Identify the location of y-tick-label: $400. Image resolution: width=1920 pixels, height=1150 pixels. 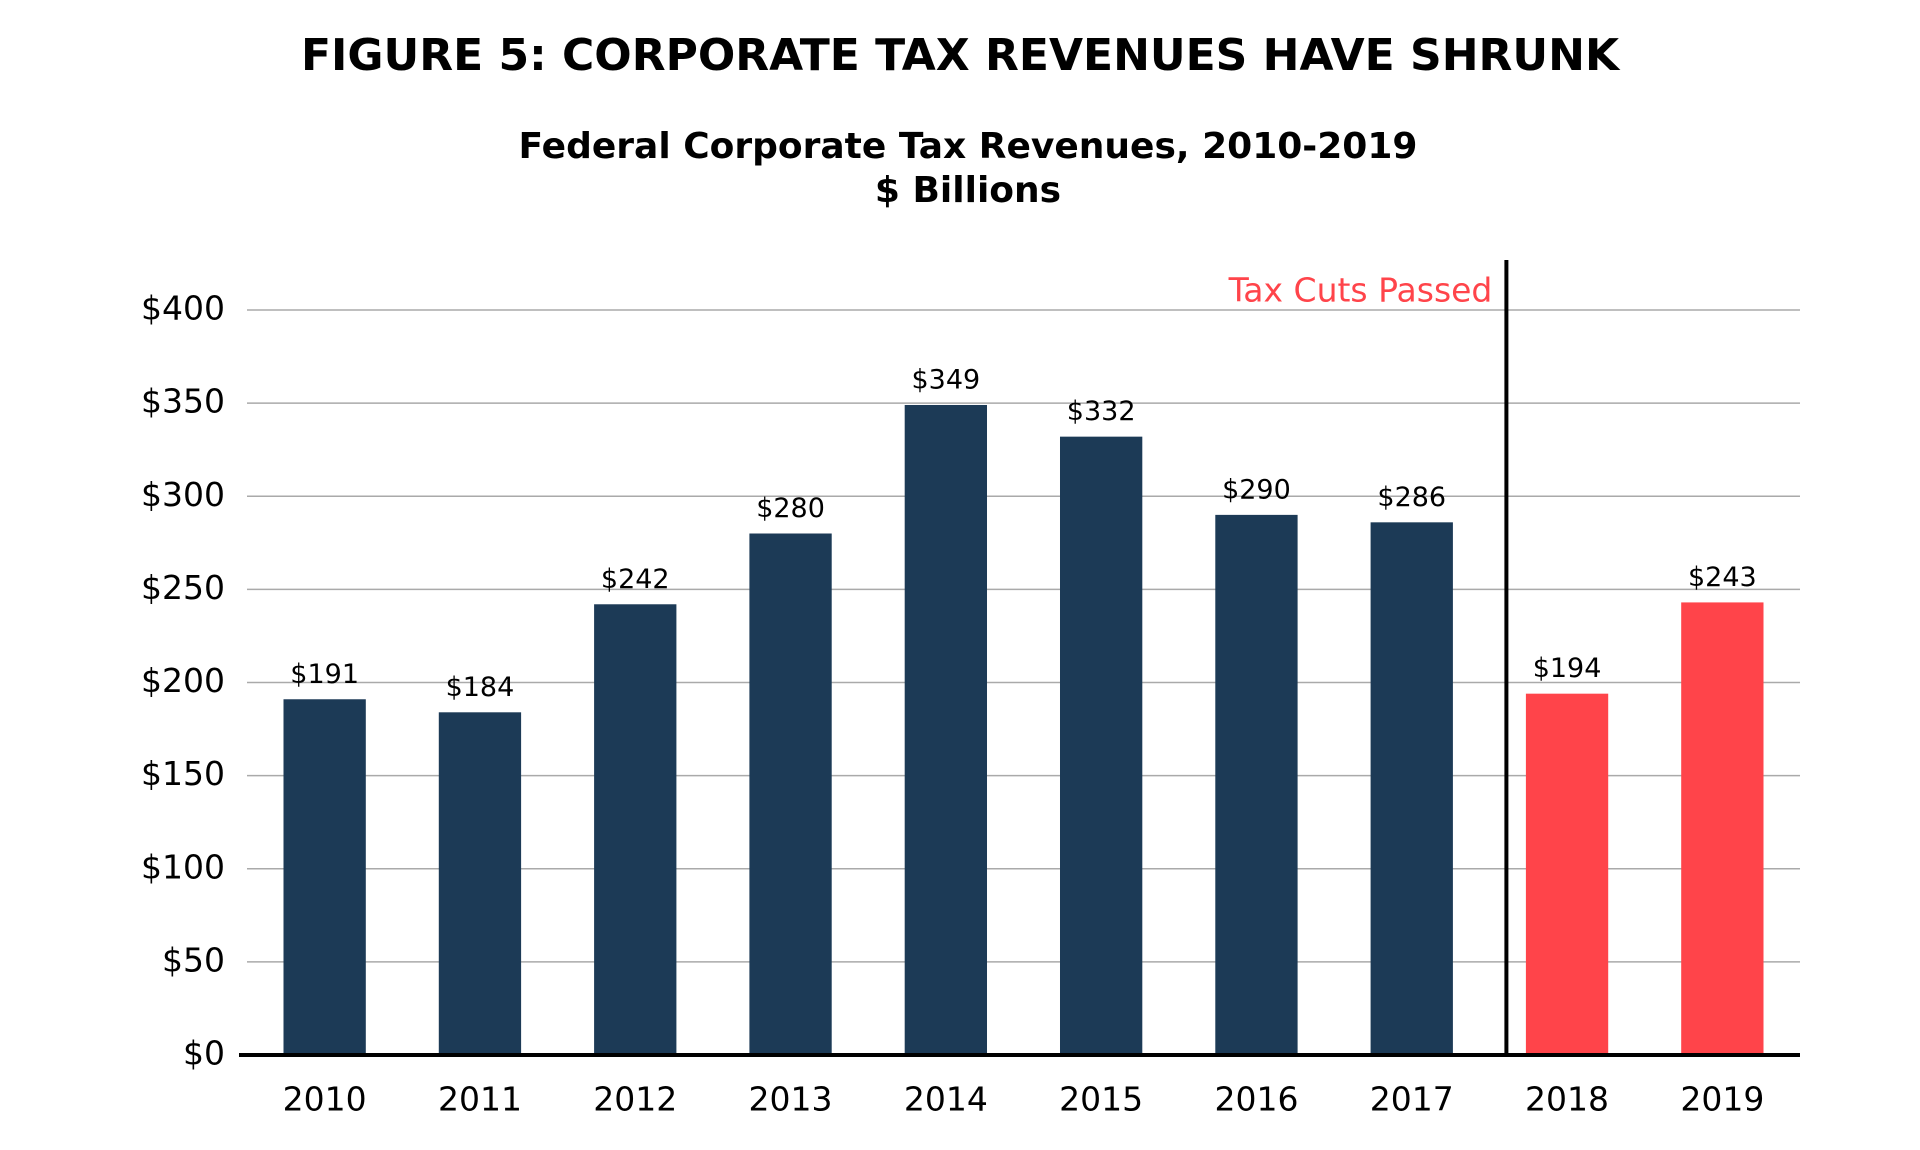
(183, 308).